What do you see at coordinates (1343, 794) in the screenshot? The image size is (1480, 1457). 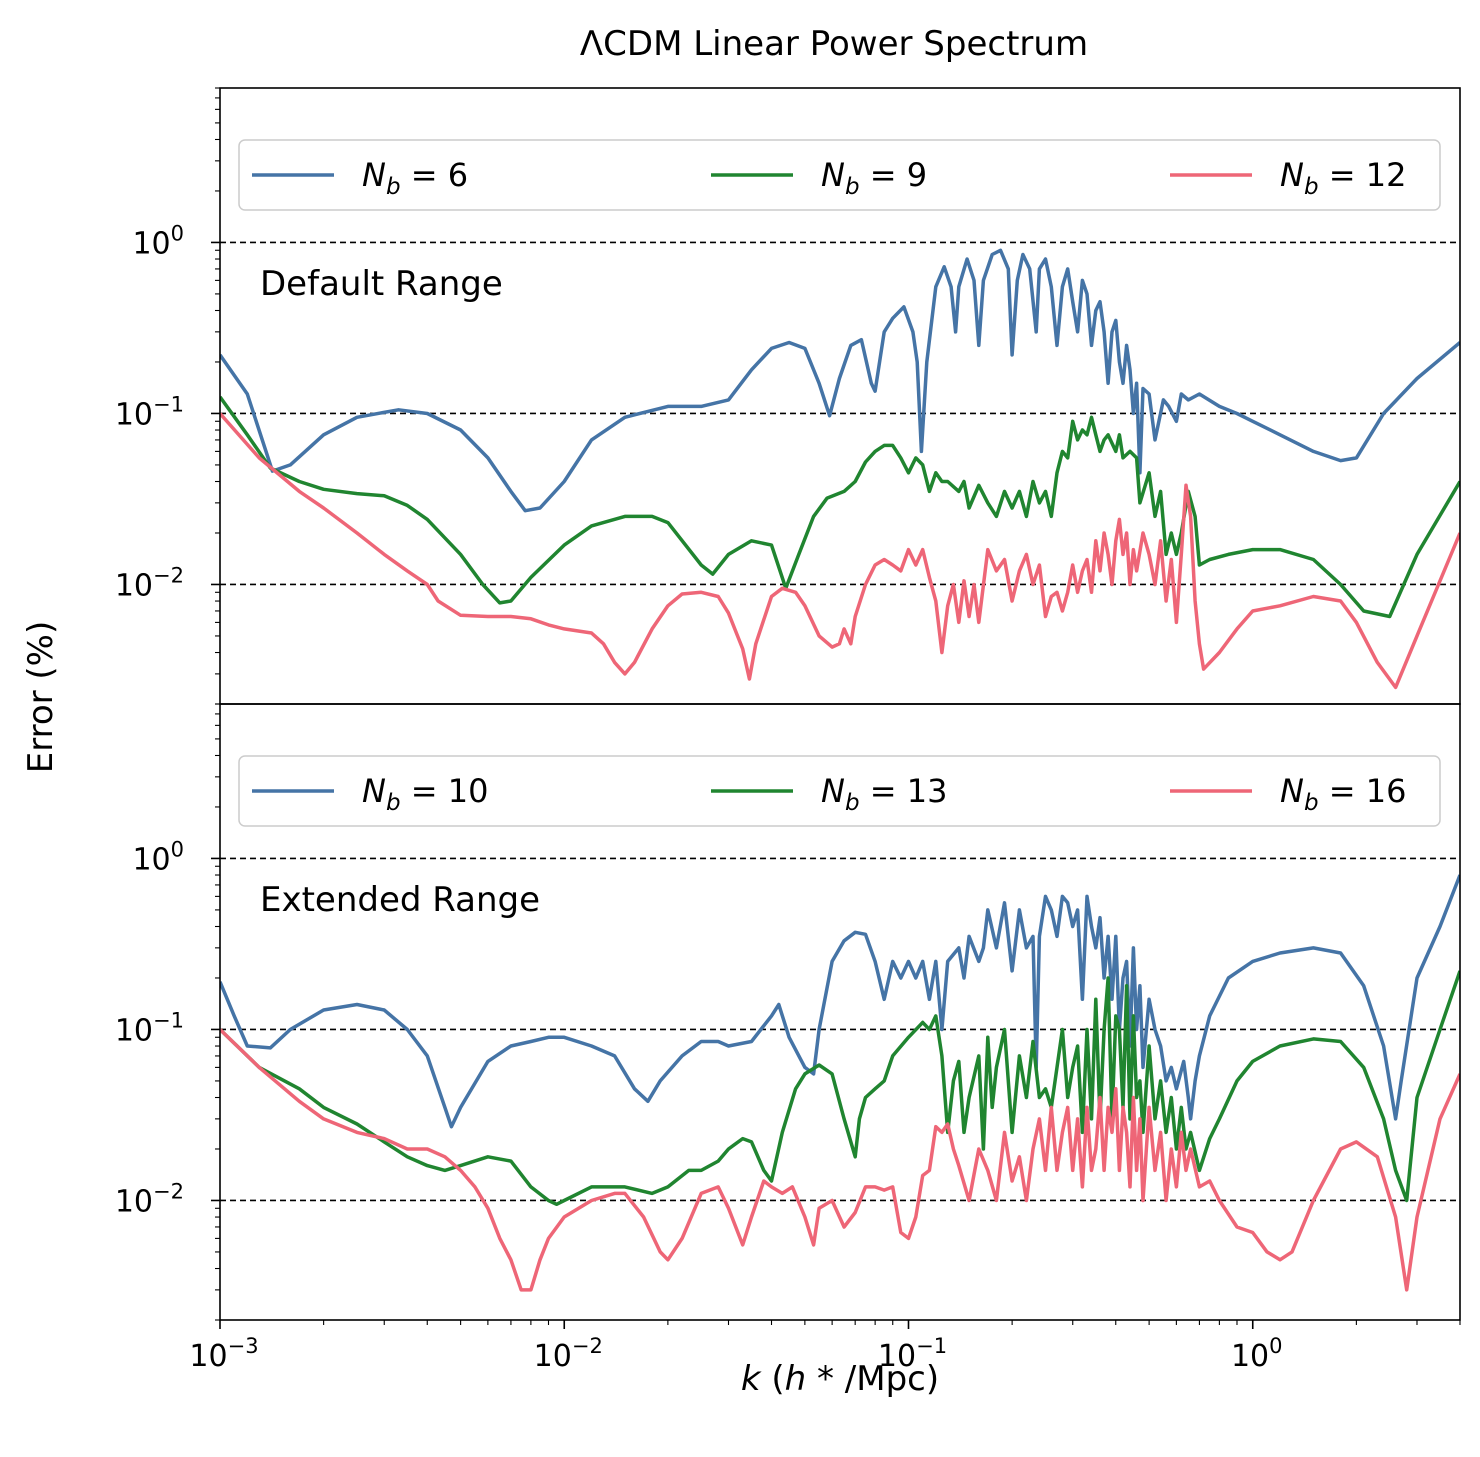 I see `legend-label: Nb = 16` at bounding box center [1343, 794].